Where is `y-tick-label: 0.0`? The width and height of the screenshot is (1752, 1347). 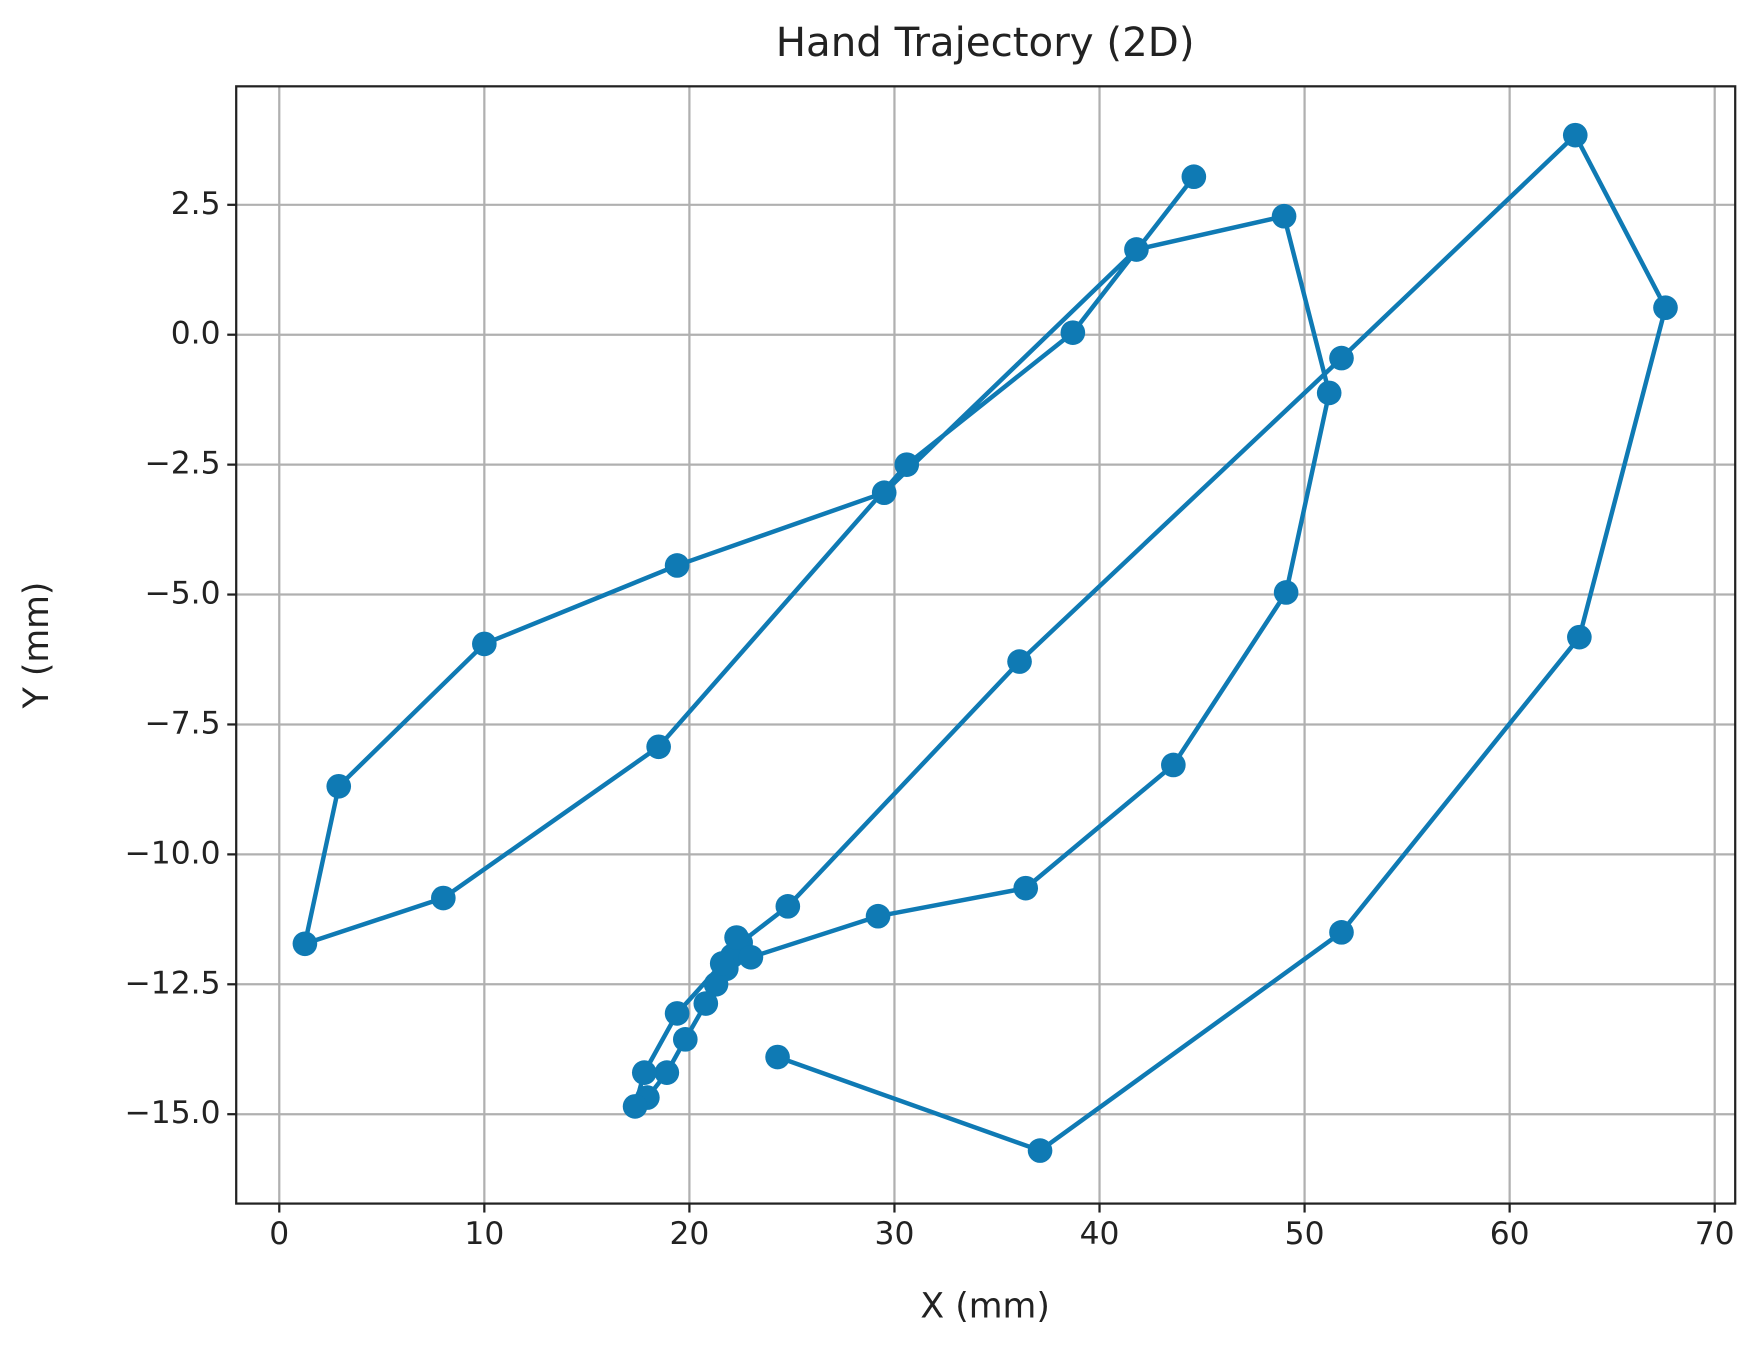 y-tick-label: 0.0 is located at coordinates (196, 334).